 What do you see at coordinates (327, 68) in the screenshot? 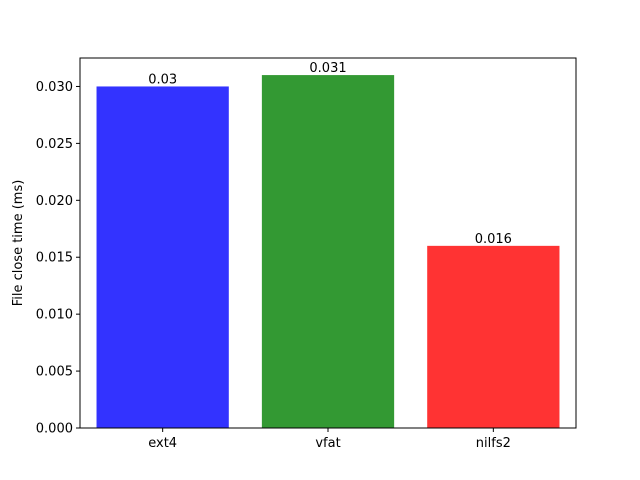
I see `data-label-vfat: 0.031` at bounding box center [327, 68].